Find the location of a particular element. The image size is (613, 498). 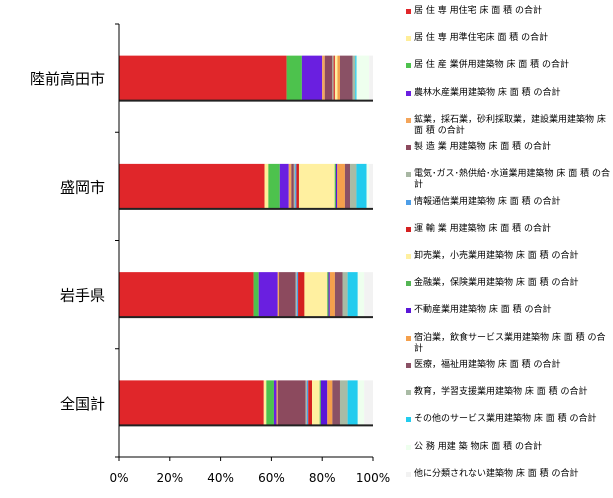

legend-label: 金融業，保険業用建築物 床 面 積 の合計 is located at coordinates (496, 283).